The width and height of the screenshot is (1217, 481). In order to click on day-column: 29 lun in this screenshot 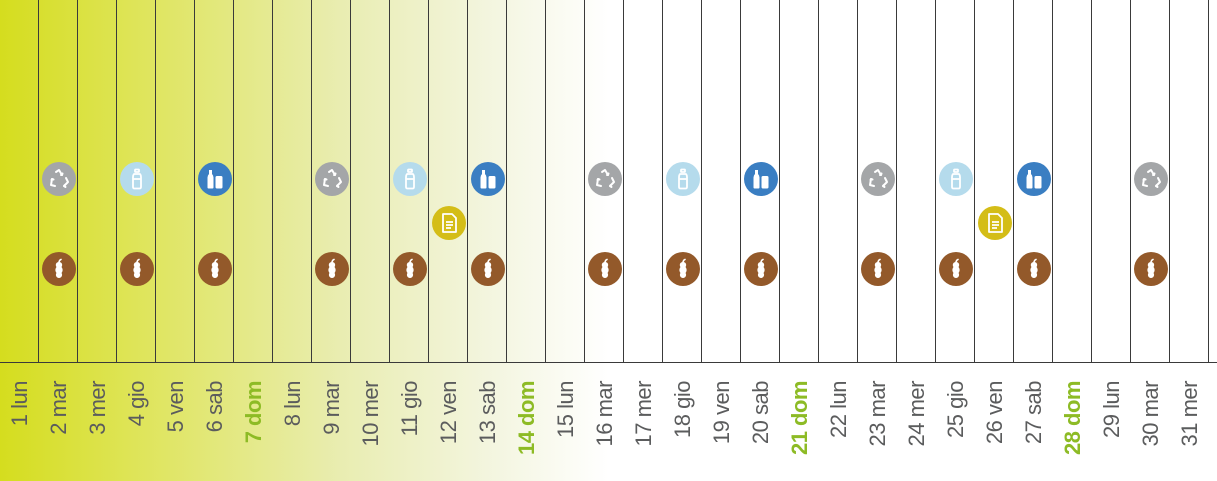, I will do `click(1111, 240)`.